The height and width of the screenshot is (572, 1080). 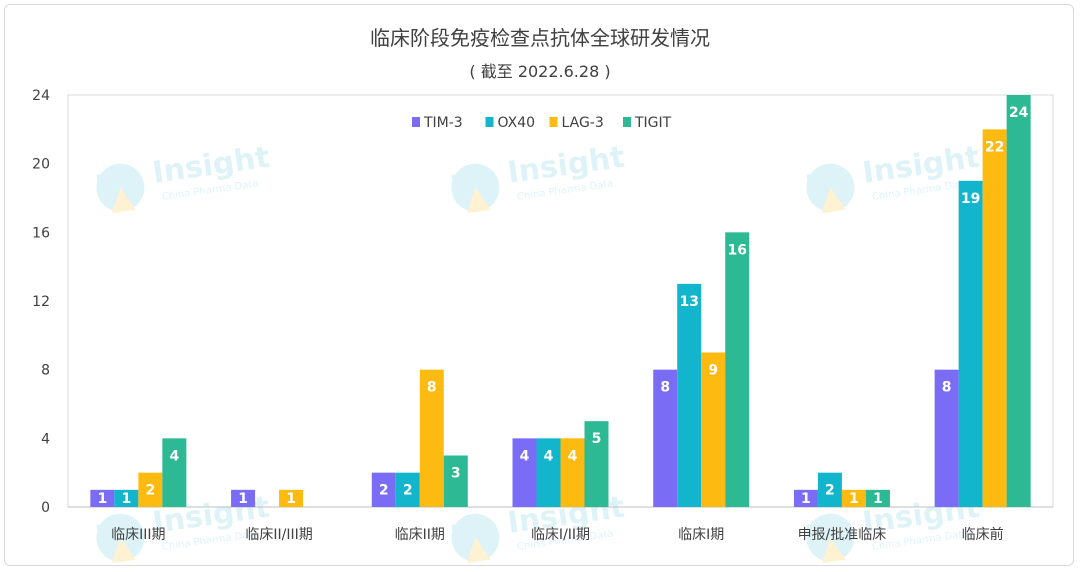 I want to click on x-category-label: 临床II/III期, so click(x=278, y=535).